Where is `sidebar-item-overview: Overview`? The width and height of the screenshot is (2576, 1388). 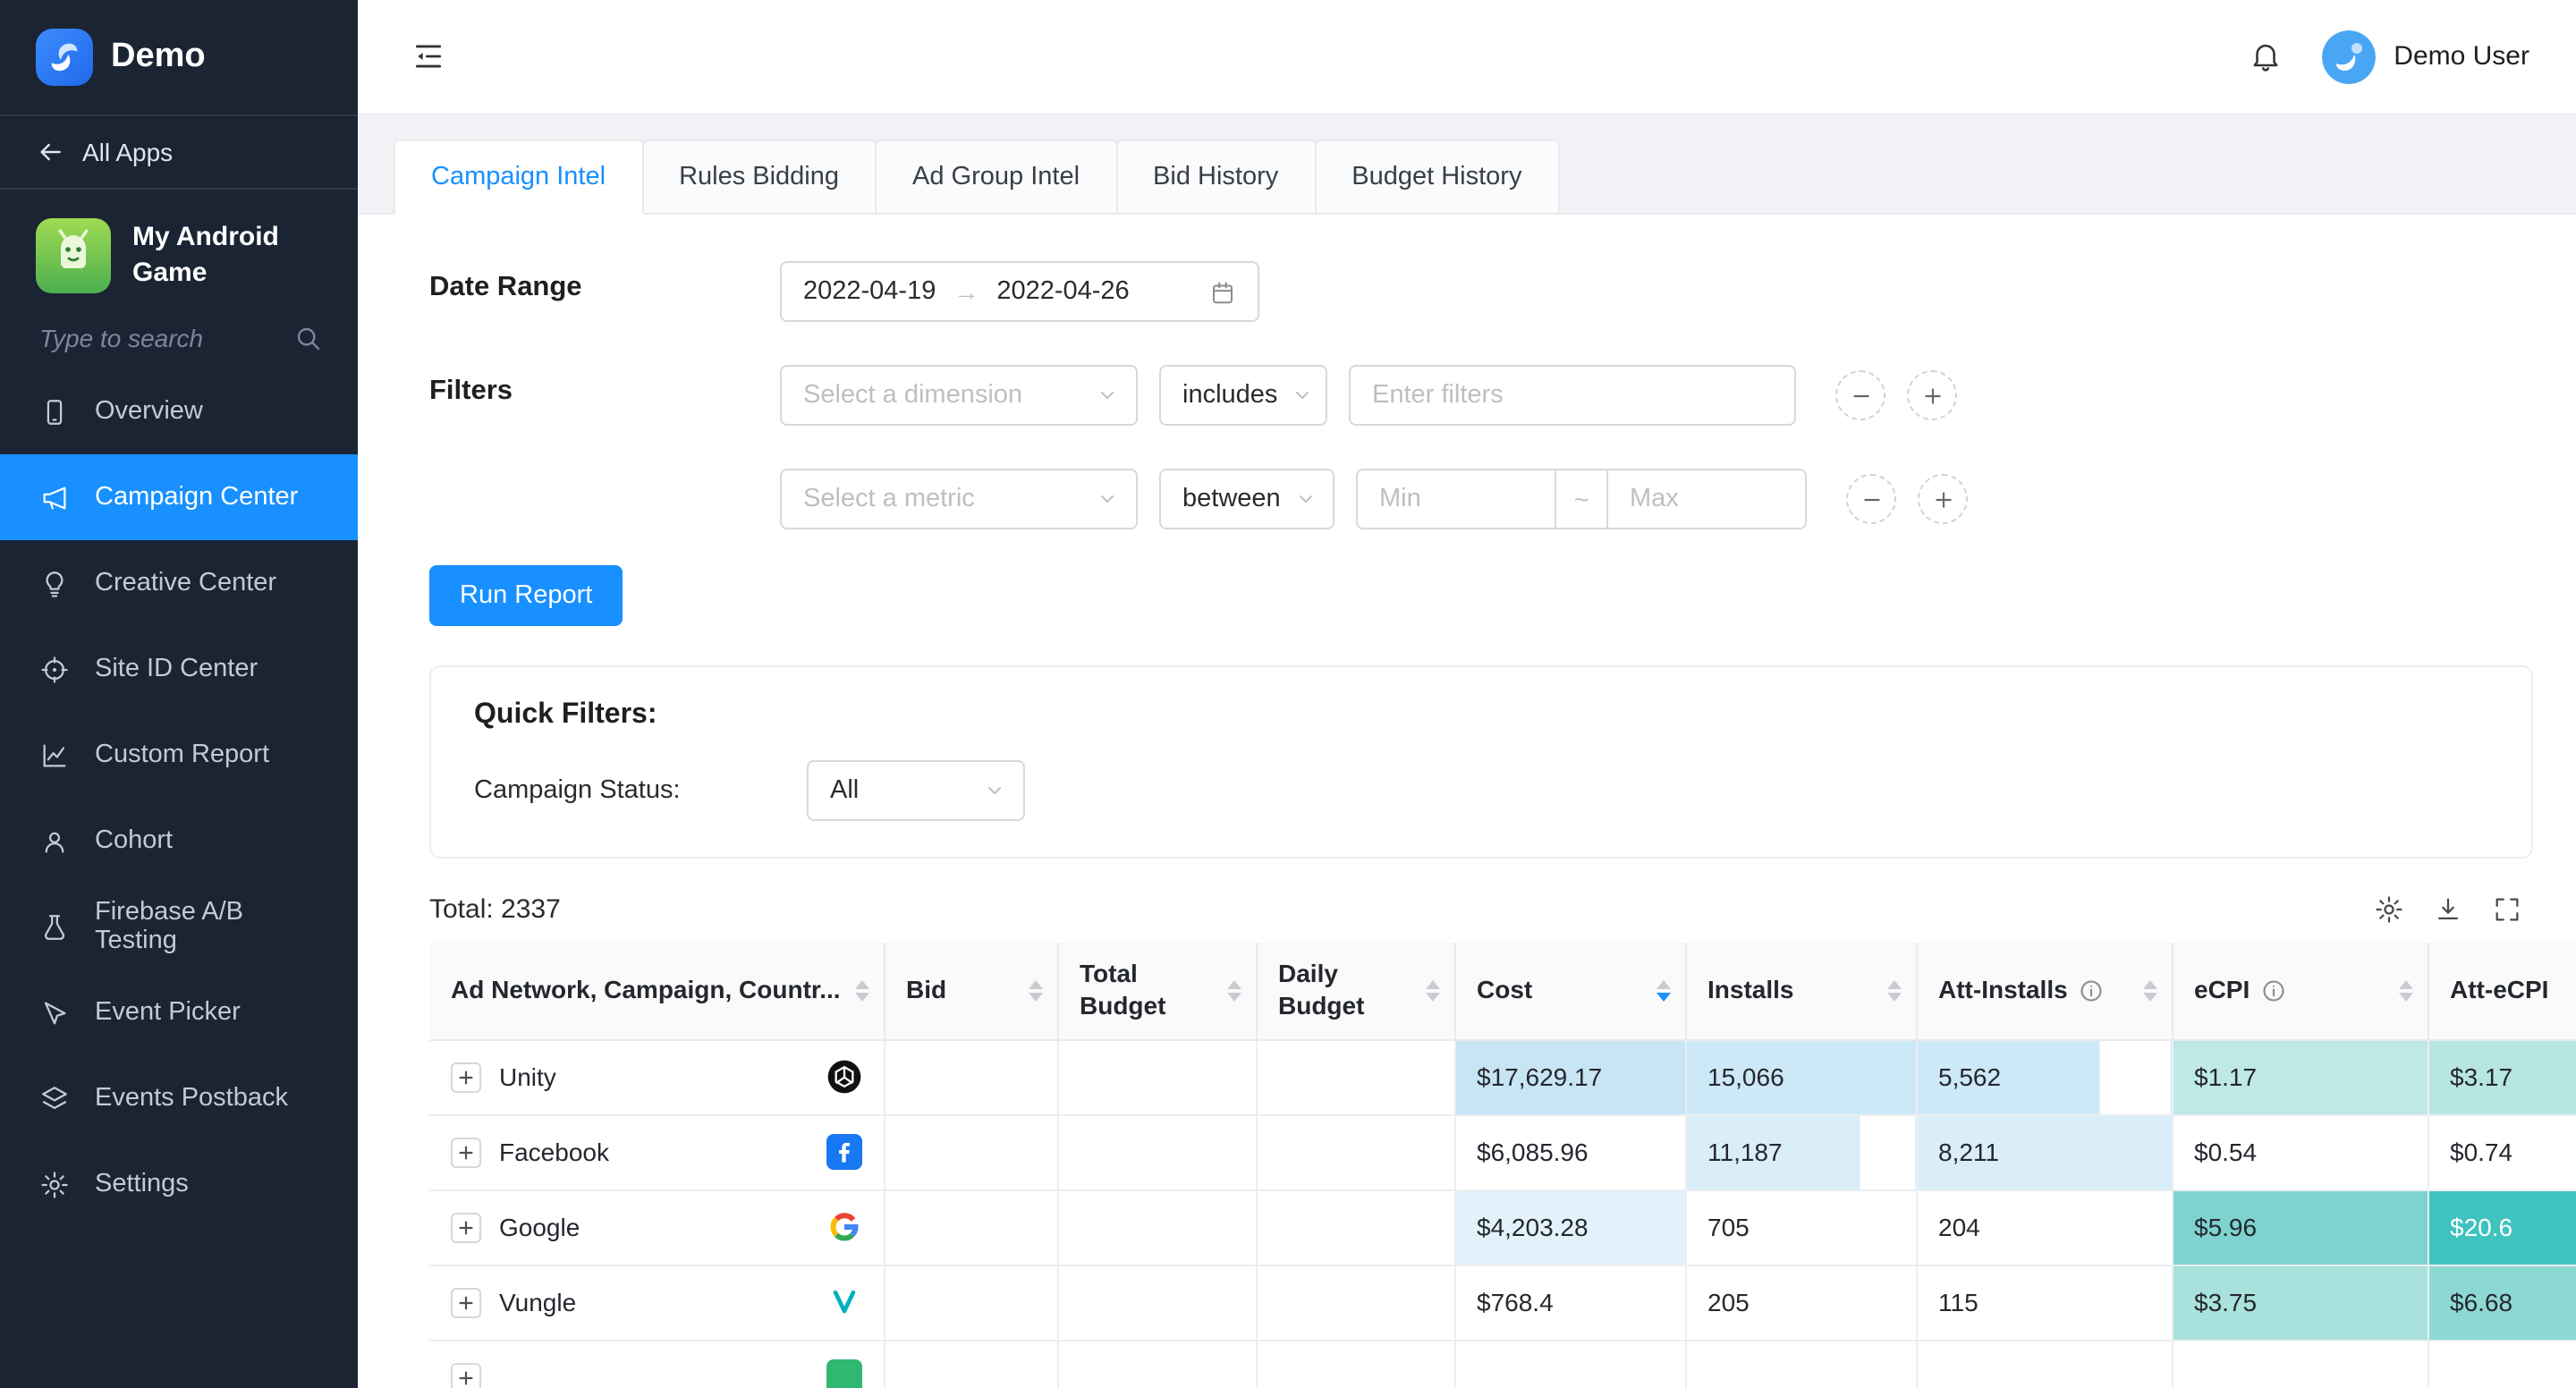
sidebar-item-overview: Overview is located at coordinates (179, 411).